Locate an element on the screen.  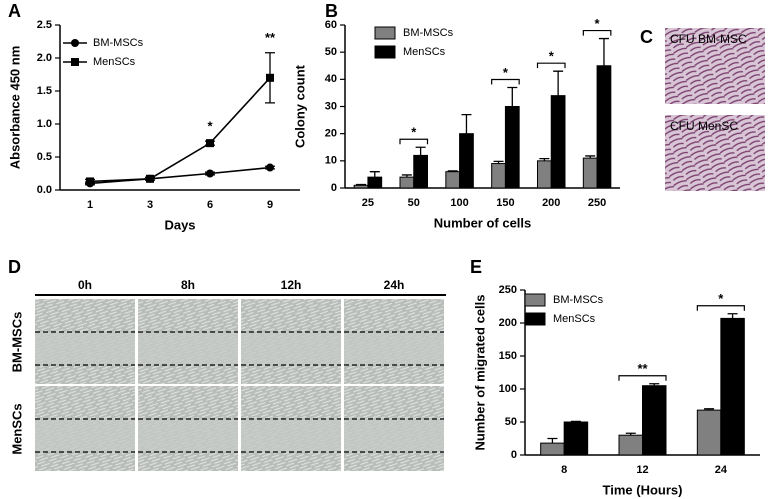
y-tick-label: 30 is located at coordinates (331, 106).